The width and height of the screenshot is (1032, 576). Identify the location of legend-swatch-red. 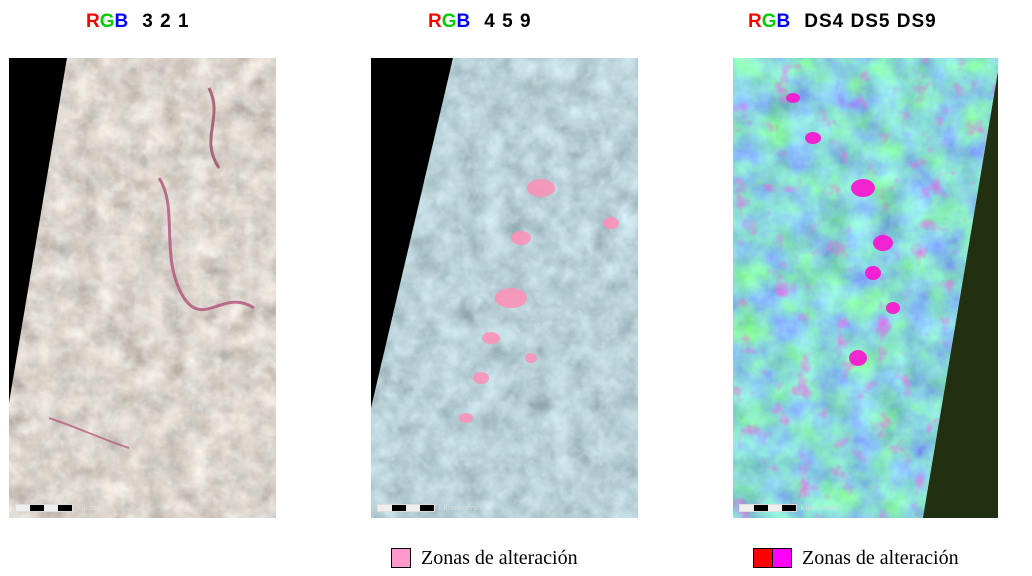
(763, 558).